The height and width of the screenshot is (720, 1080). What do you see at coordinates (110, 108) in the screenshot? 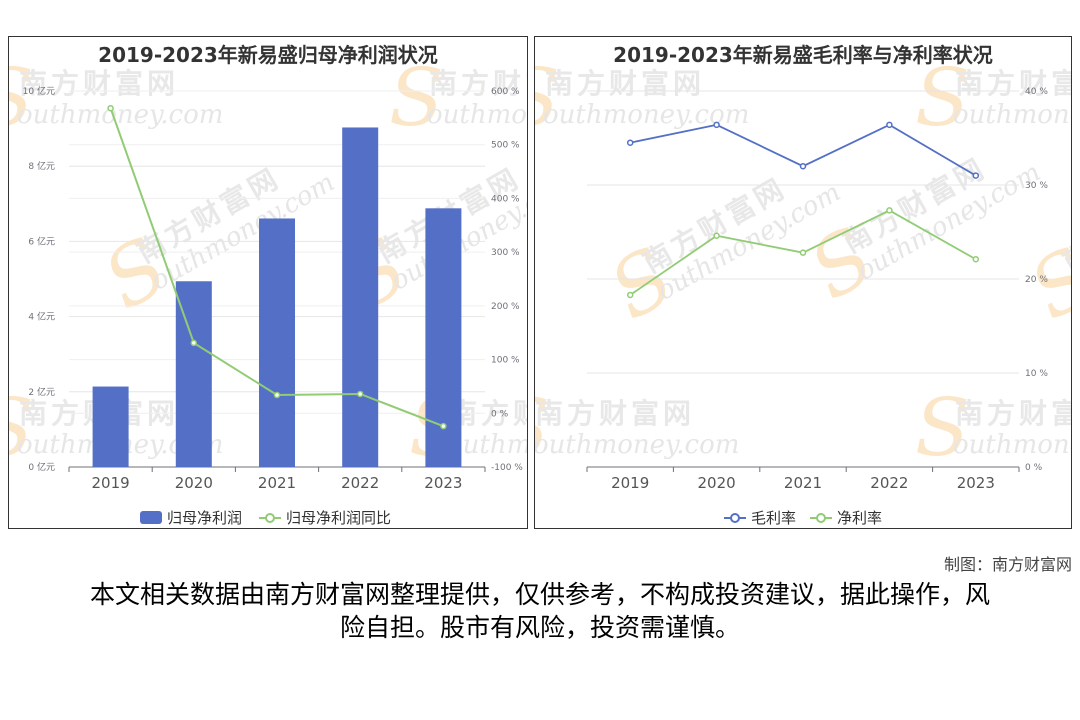
I see `yoy-point-2019` at bounding box center [110, 108].